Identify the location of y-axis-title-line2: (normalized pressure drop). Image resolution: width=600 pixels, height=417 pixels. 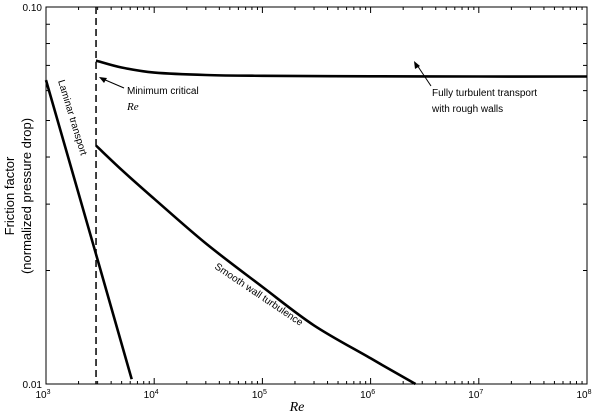
(26, 196).